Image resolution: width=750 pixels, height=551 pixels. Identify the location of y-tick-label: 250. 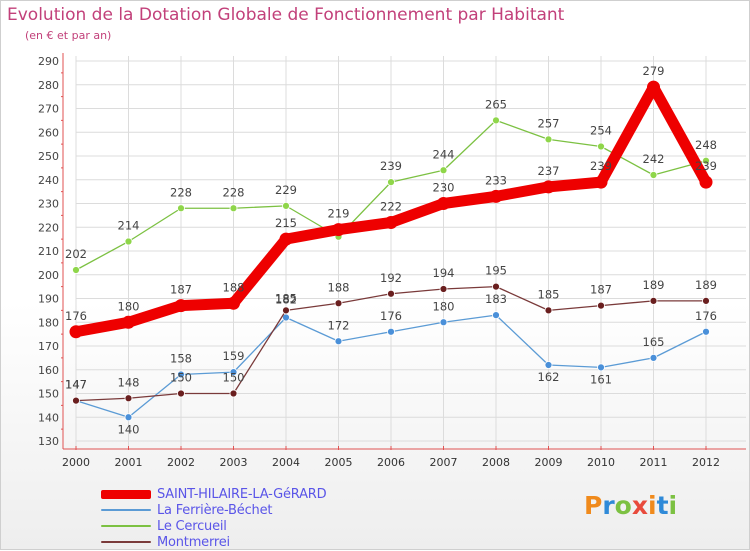
(48, 156).